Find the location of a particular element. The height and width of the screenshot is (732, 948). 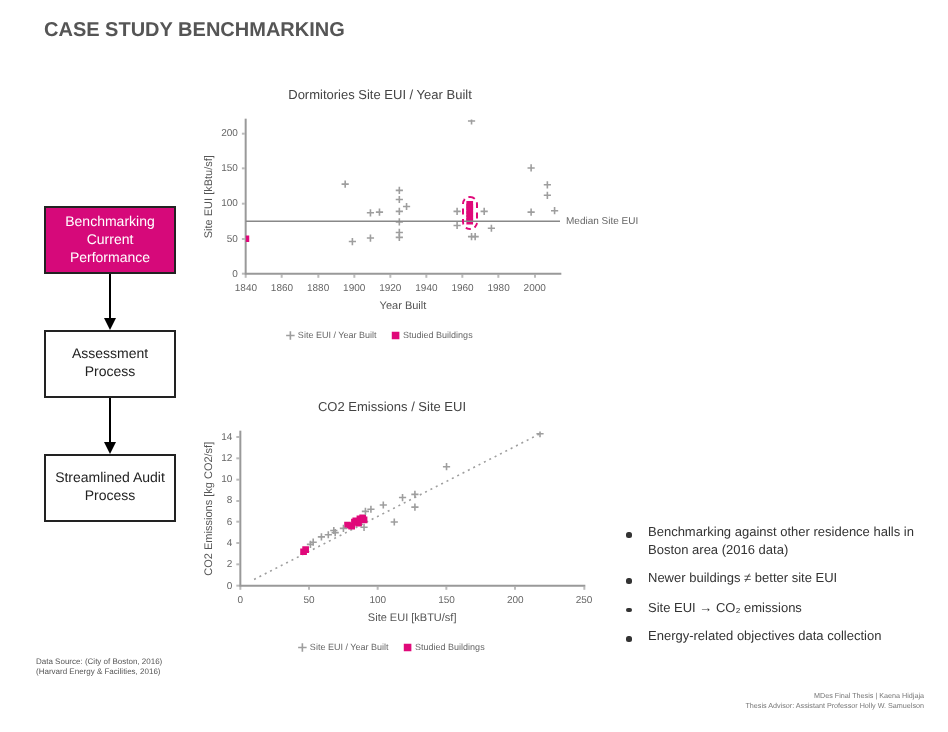

text: CASE STUDY BENCHMARKING is located at coordinates (194, 31).